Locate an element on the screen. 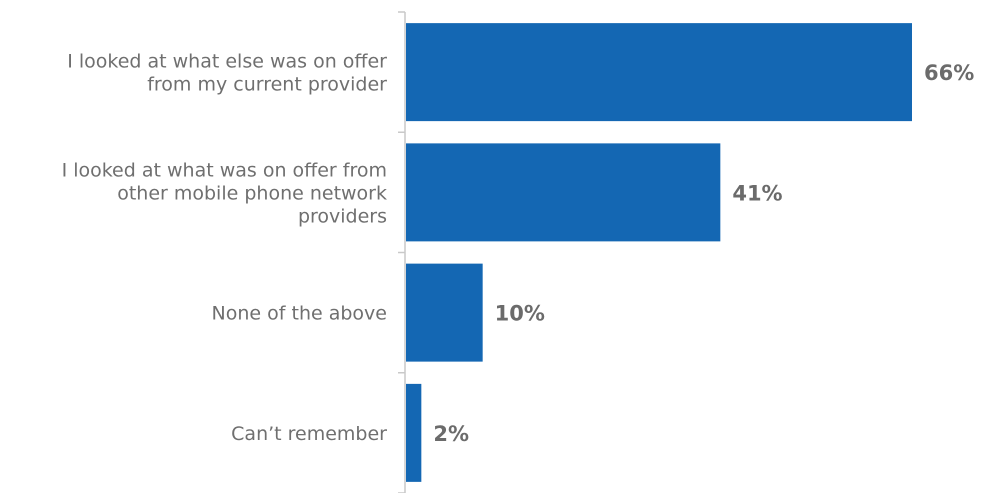 The width and height of the screenshot is (982, 493). value-label-3: 10% is located at coordinates (520, 314).